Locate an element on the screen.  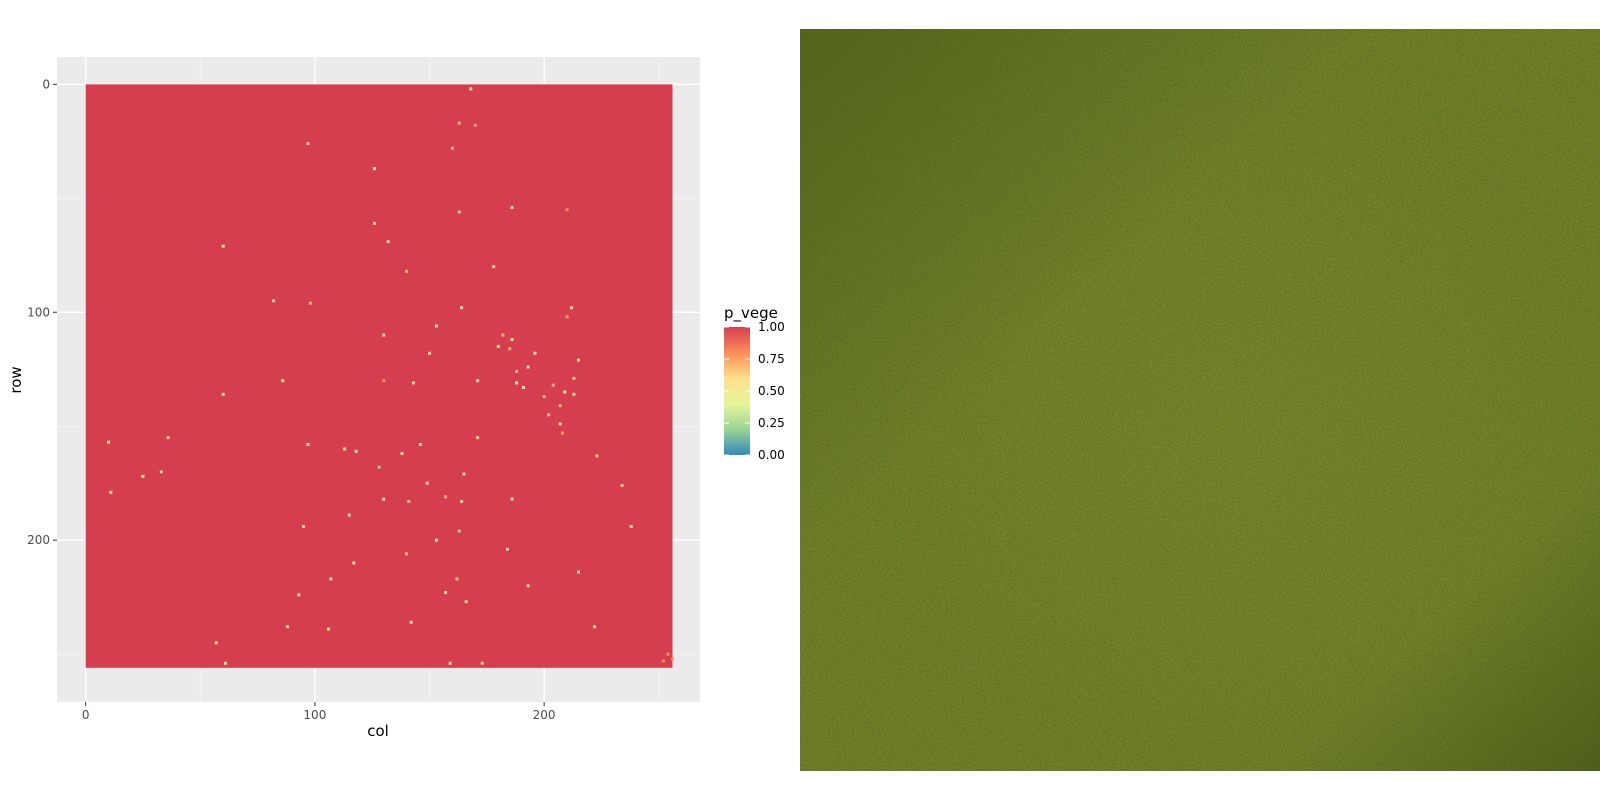
legend-label: 0.25 is located at coordinates (771, 423).